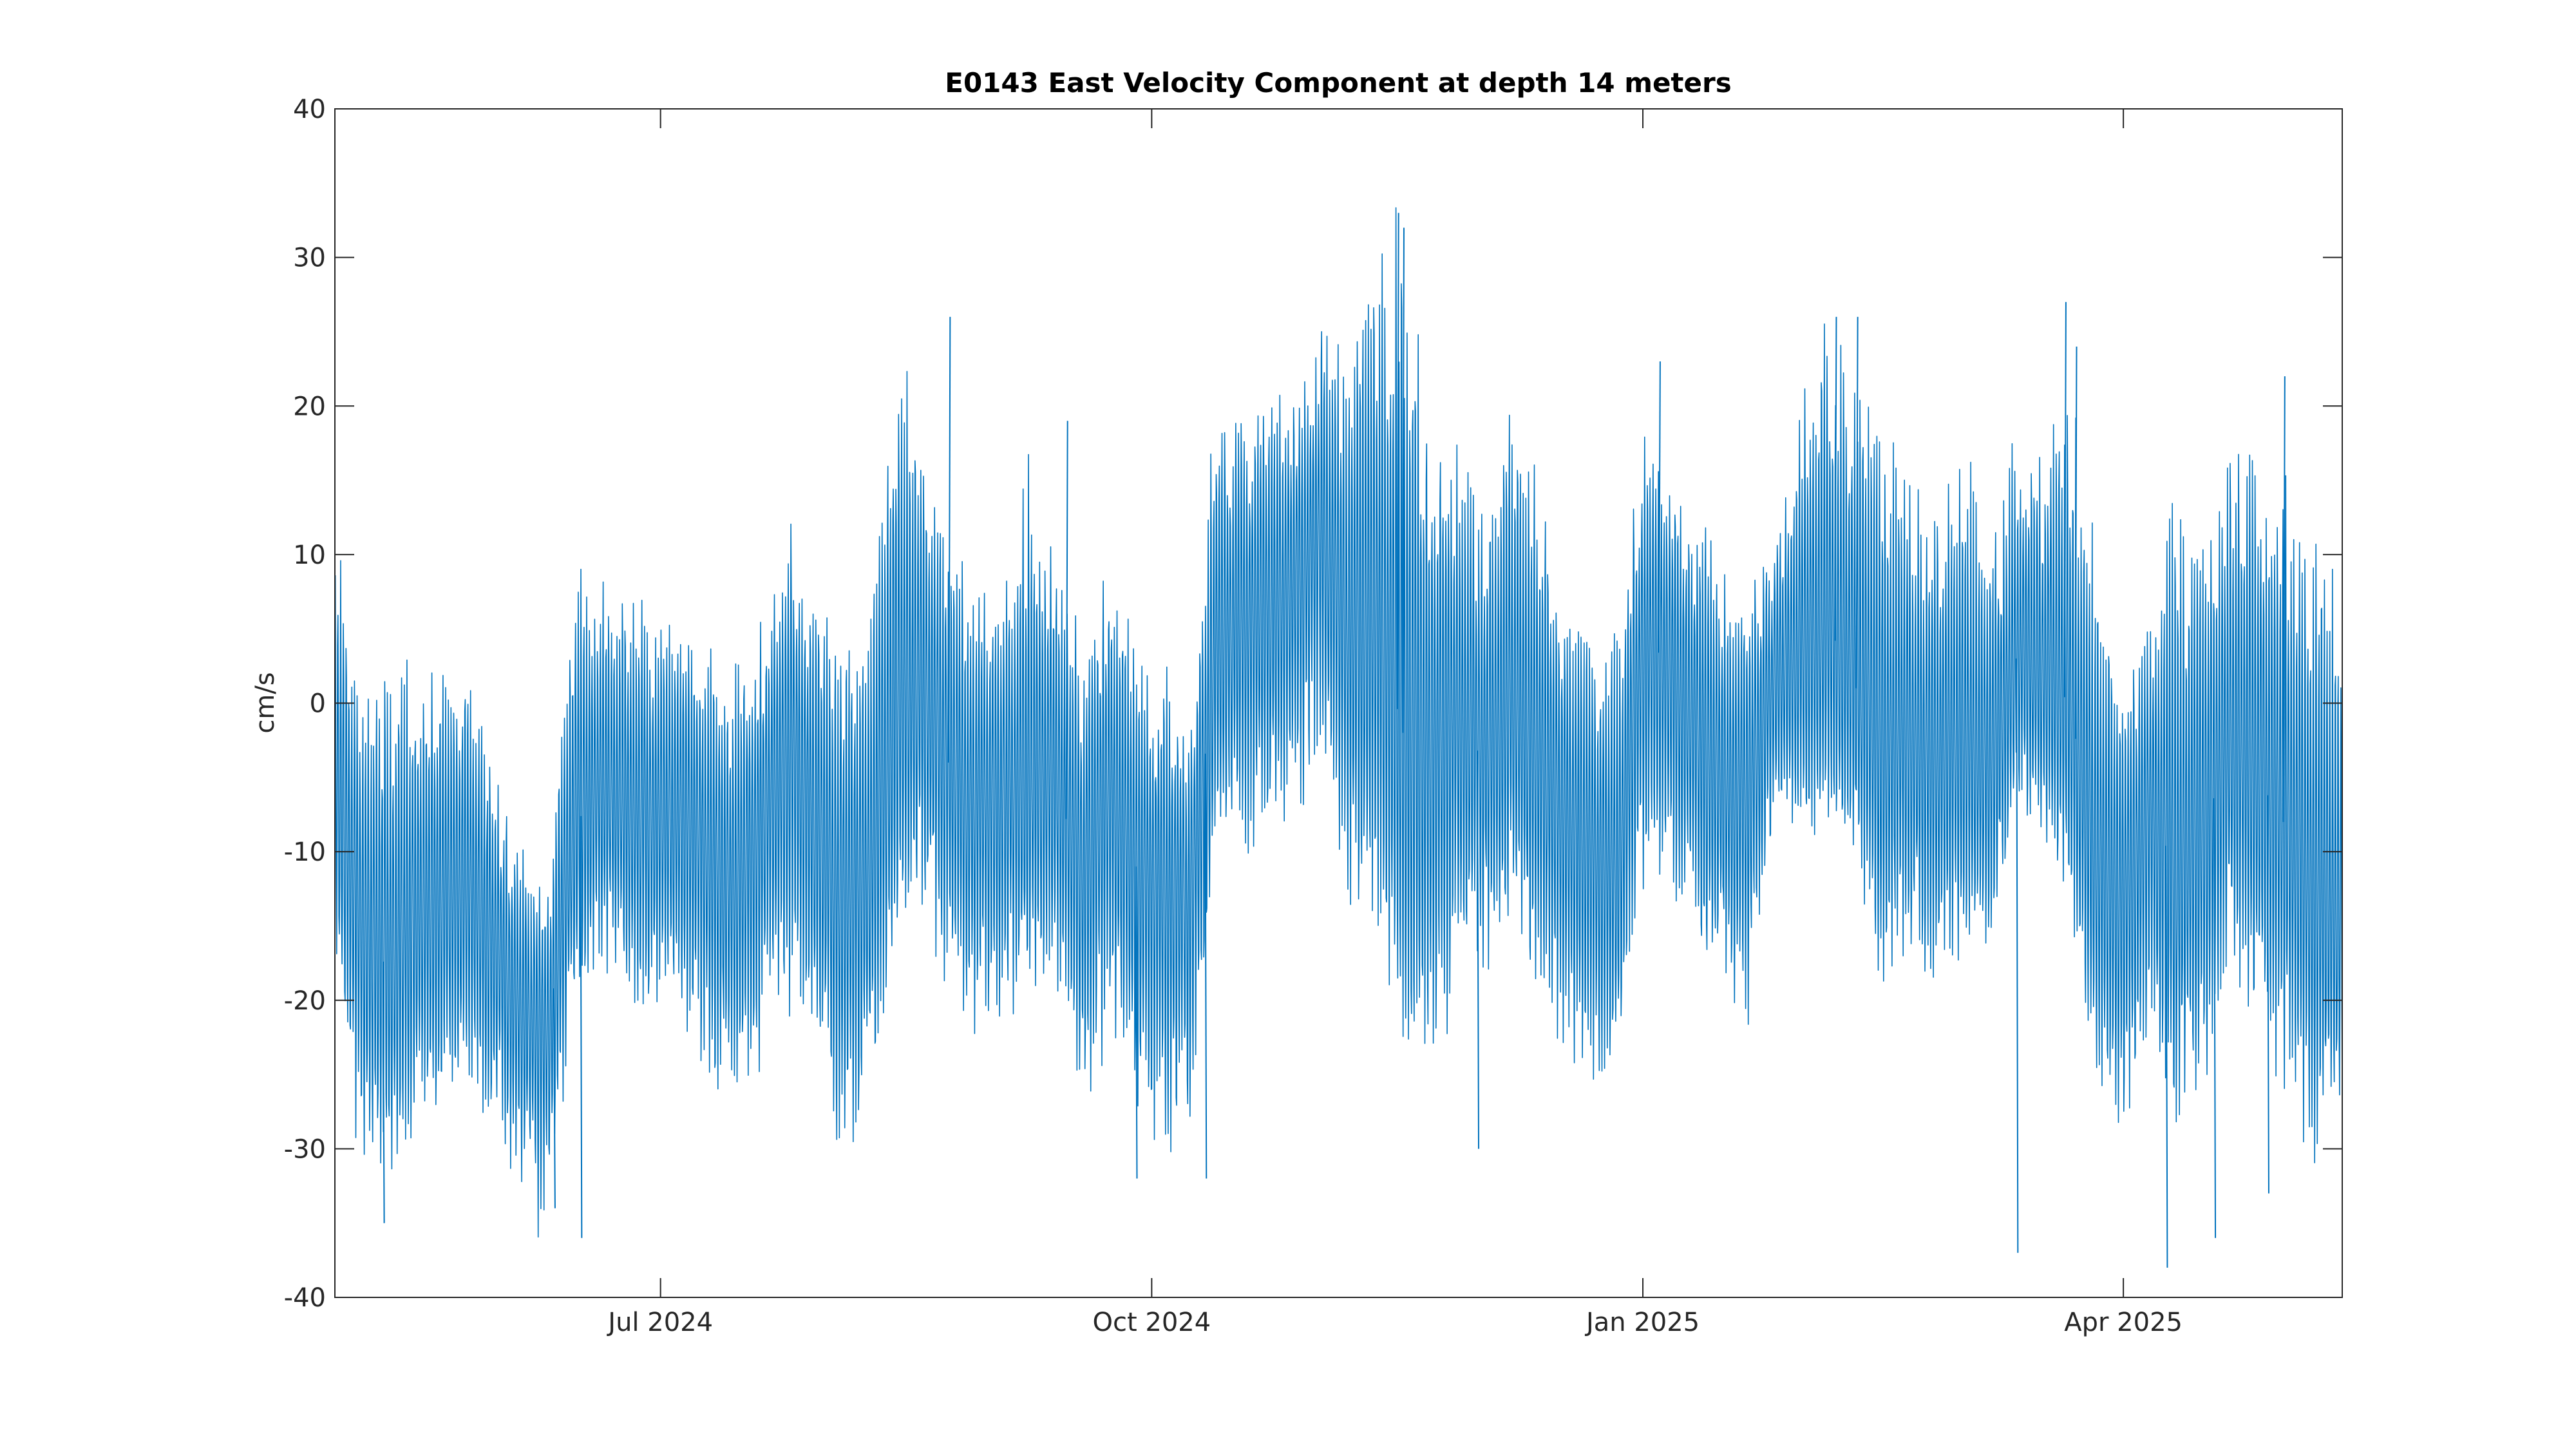  What do you see at coordinates (305, 1149) in the screenshot?
I see `y-tick-label: -30` at bounding box center [305, 1149].